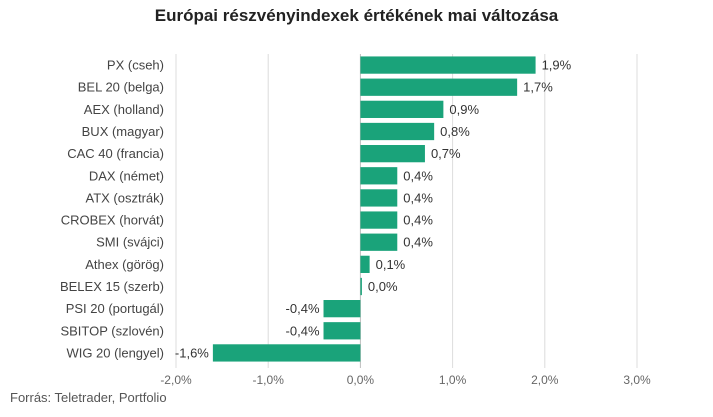 The width and height of the screenshot is (713, 417). What do you see at coordinates (269, 380) in the screenshot?
I see `x-tick-label: -1,0%` at bounding box center [269, 380].